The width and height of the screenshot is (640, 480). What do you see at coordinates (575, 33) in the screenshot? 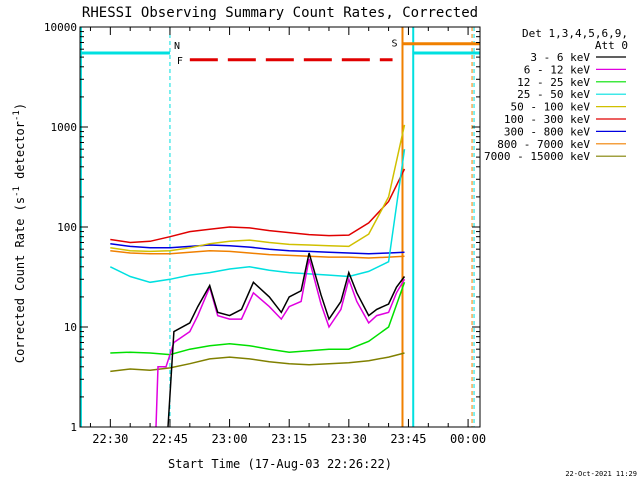
I see `legend-header-0: Det 1,3,4,5,6,9,` at bounding box center [575, 33].